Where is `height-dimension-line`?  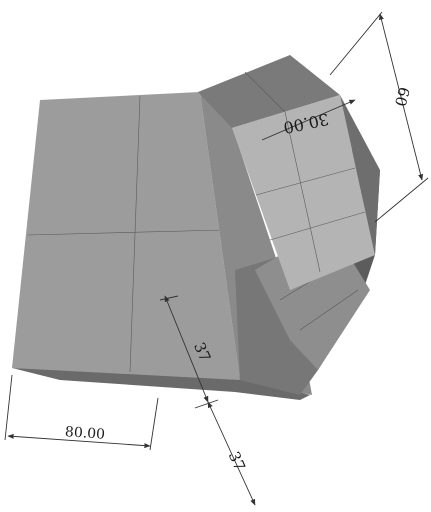
height-dimension-line is located at coordinates (401, 97).